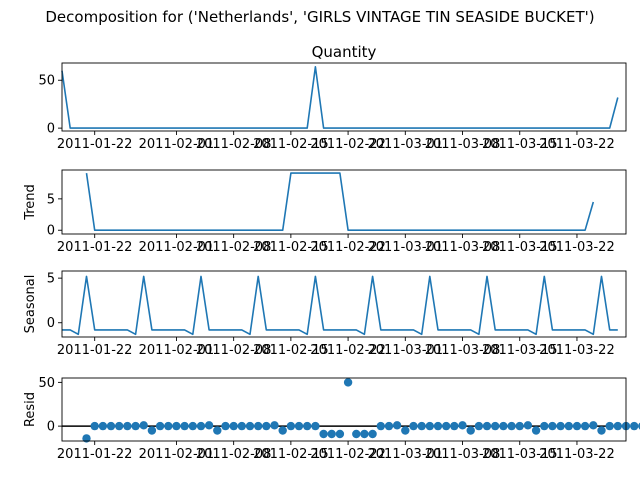 The image size is (640, 480). What do you see at coordinates (30, 409) in the screenshot?
I see `y-axis-label: Resid` at bounding box center [30, 409].